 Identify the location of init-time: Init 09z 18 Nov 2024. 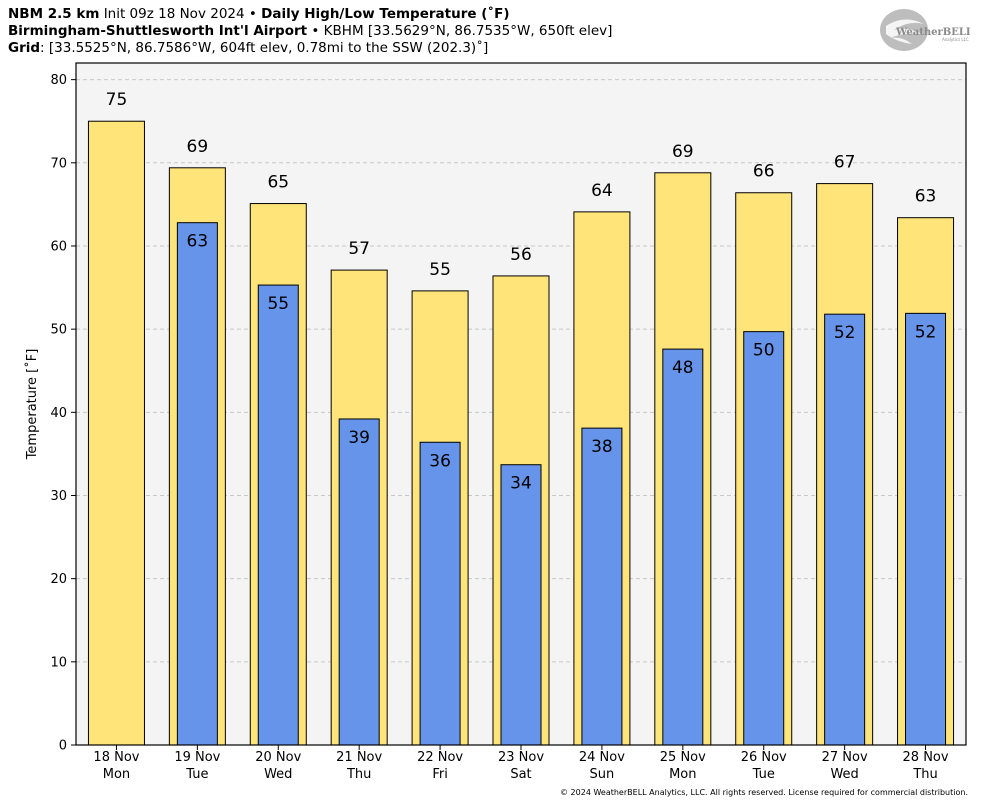
(174, 14).